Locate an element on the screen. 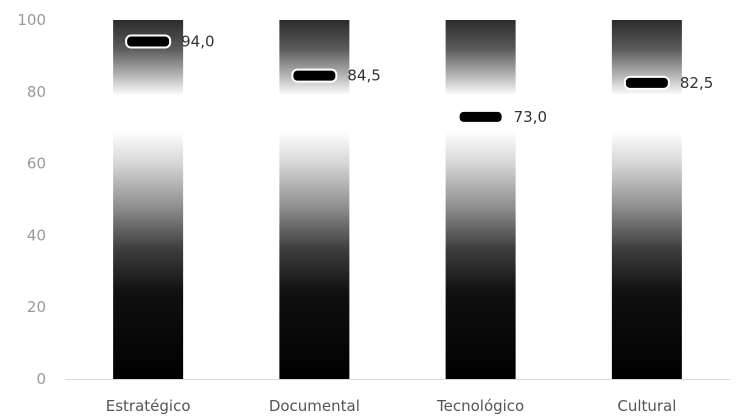  value-label: 94,0 is located at coordinates (197, 42).